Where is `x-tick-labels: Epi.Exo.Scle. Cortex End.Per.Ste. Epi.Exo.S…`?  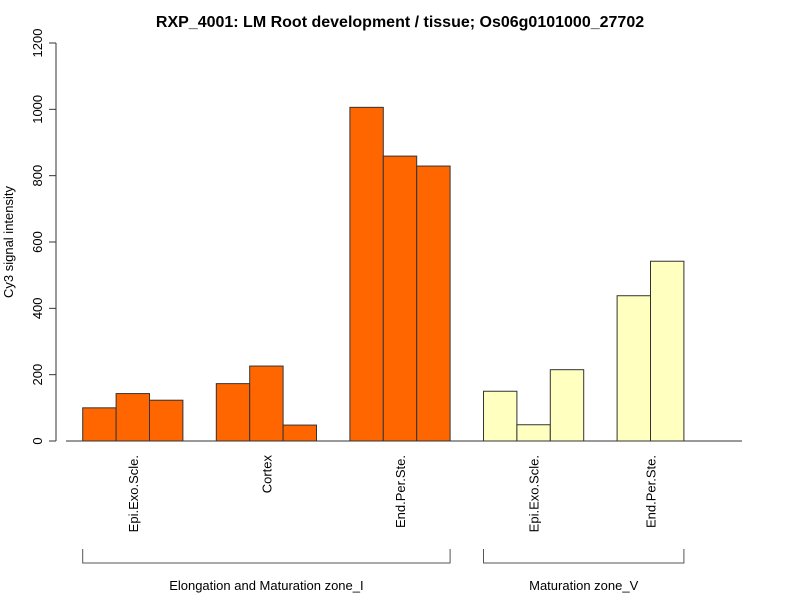
x-tick-labels: Epi.Exo.Scle. Cortex End.Per.Ste. Epi.Exo.S… is located at coordinates (392, 494).